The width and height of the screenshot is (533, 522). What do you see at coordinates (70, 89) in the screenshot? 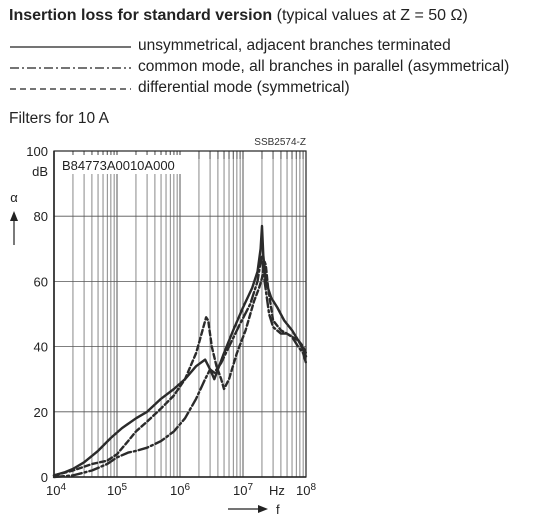
I see `legend-swatch-dashed` at bounding box center [70, 89].